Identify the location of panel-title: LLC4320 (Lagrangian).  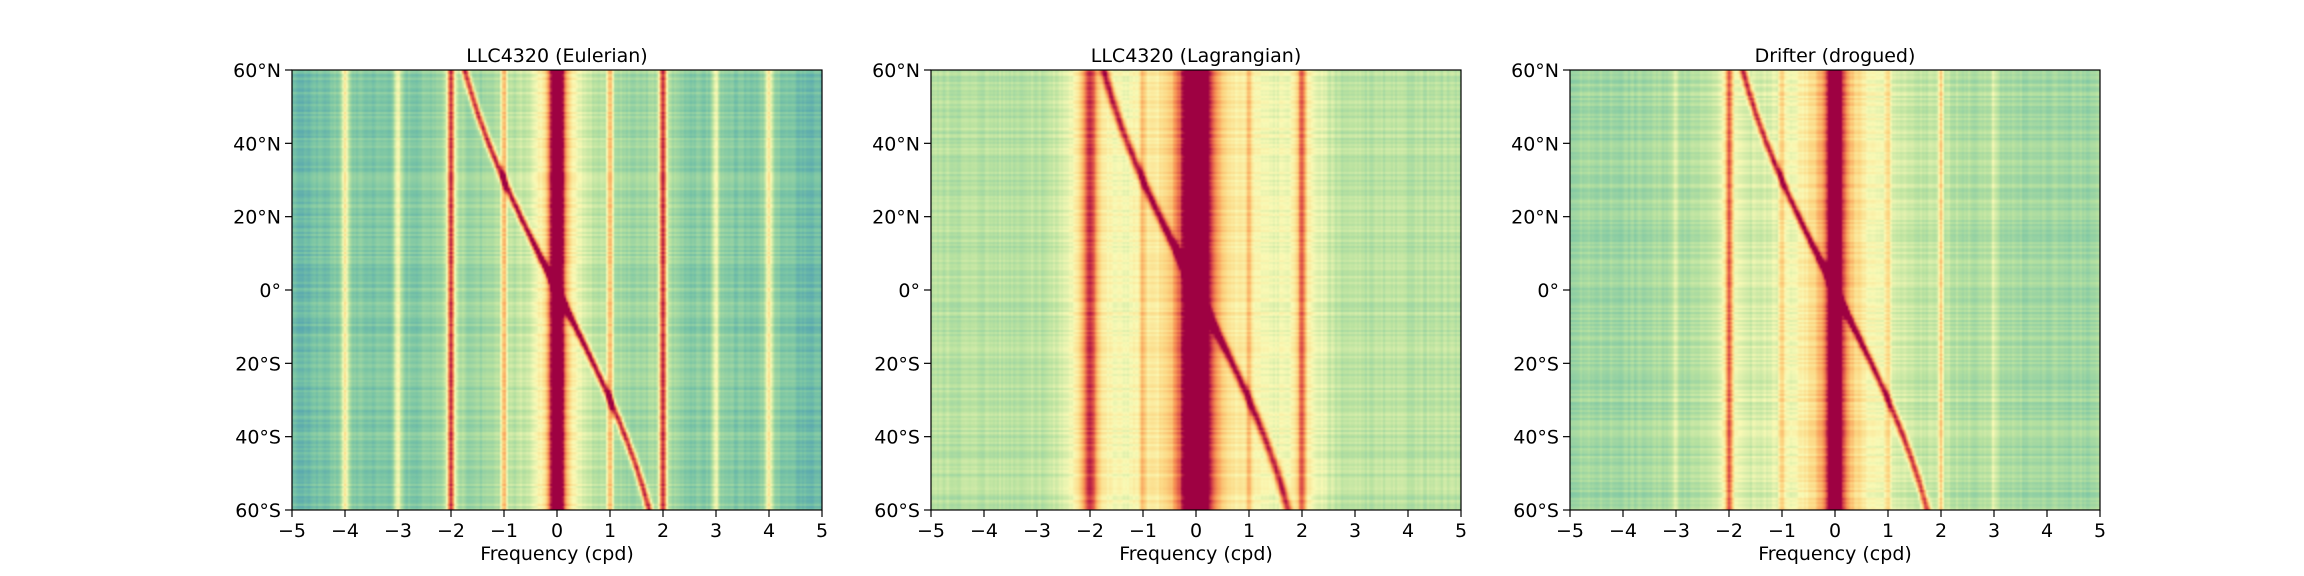
(1196, 56).